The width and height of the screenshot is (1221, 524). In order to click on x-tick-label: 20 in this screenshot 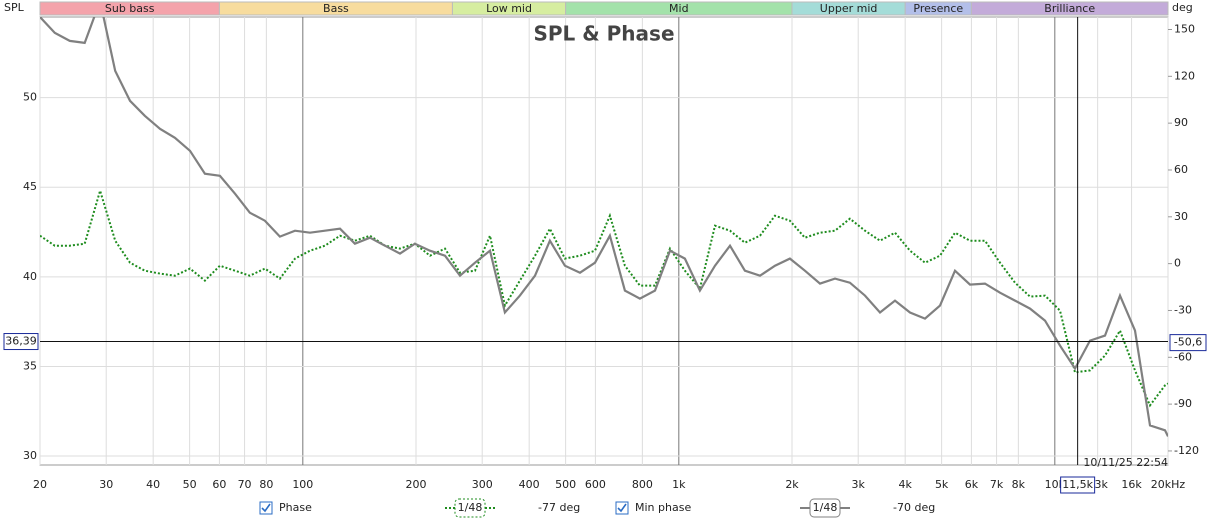, I will do `click(40, 484)`.